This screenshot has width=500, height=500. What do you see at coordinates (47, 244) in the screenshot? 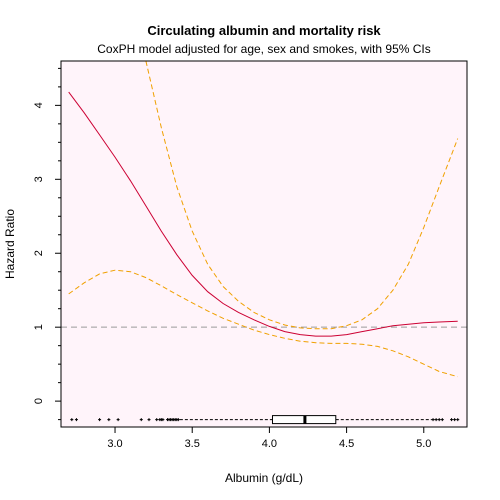
I see `y-axis: 0 1 2 3 4` at bounding box center [47, 244].